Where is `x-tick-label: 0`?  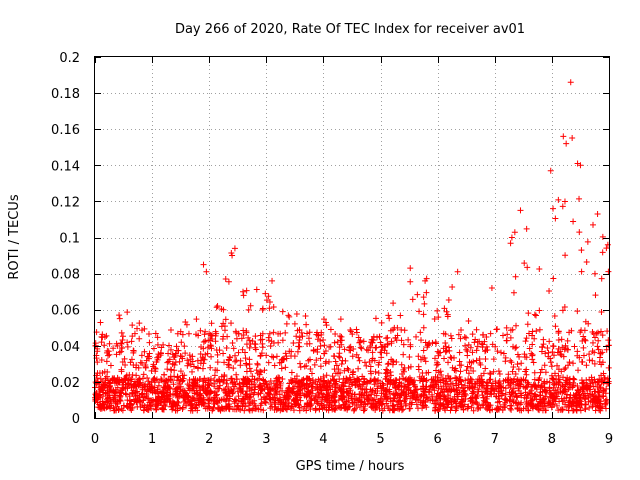
x-tick-label: 0 is located at coordinates (95, 439).